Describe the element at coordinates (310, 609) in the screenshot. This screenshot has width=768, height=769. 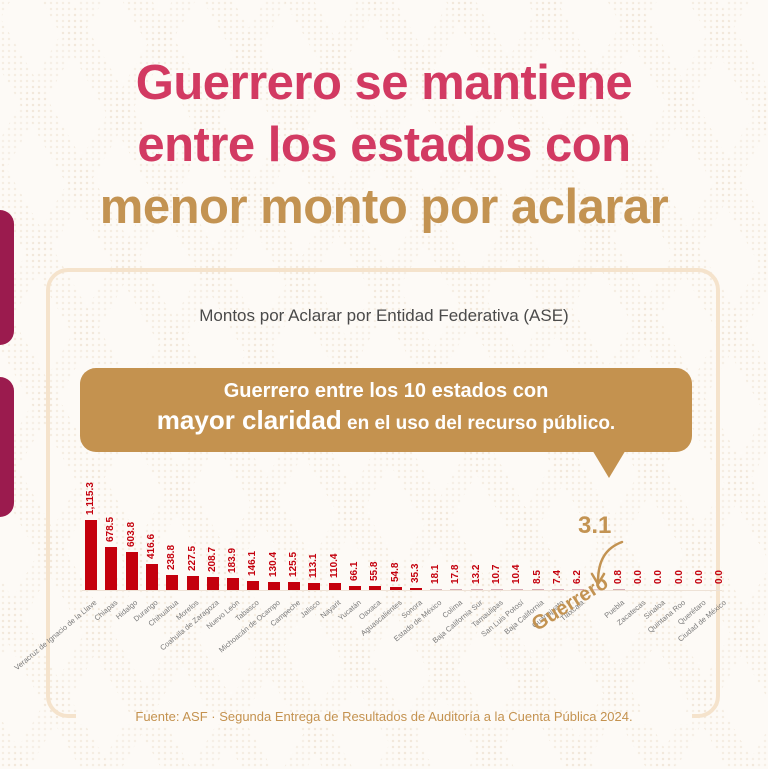
I see `category-label: Jalisco` at that location.